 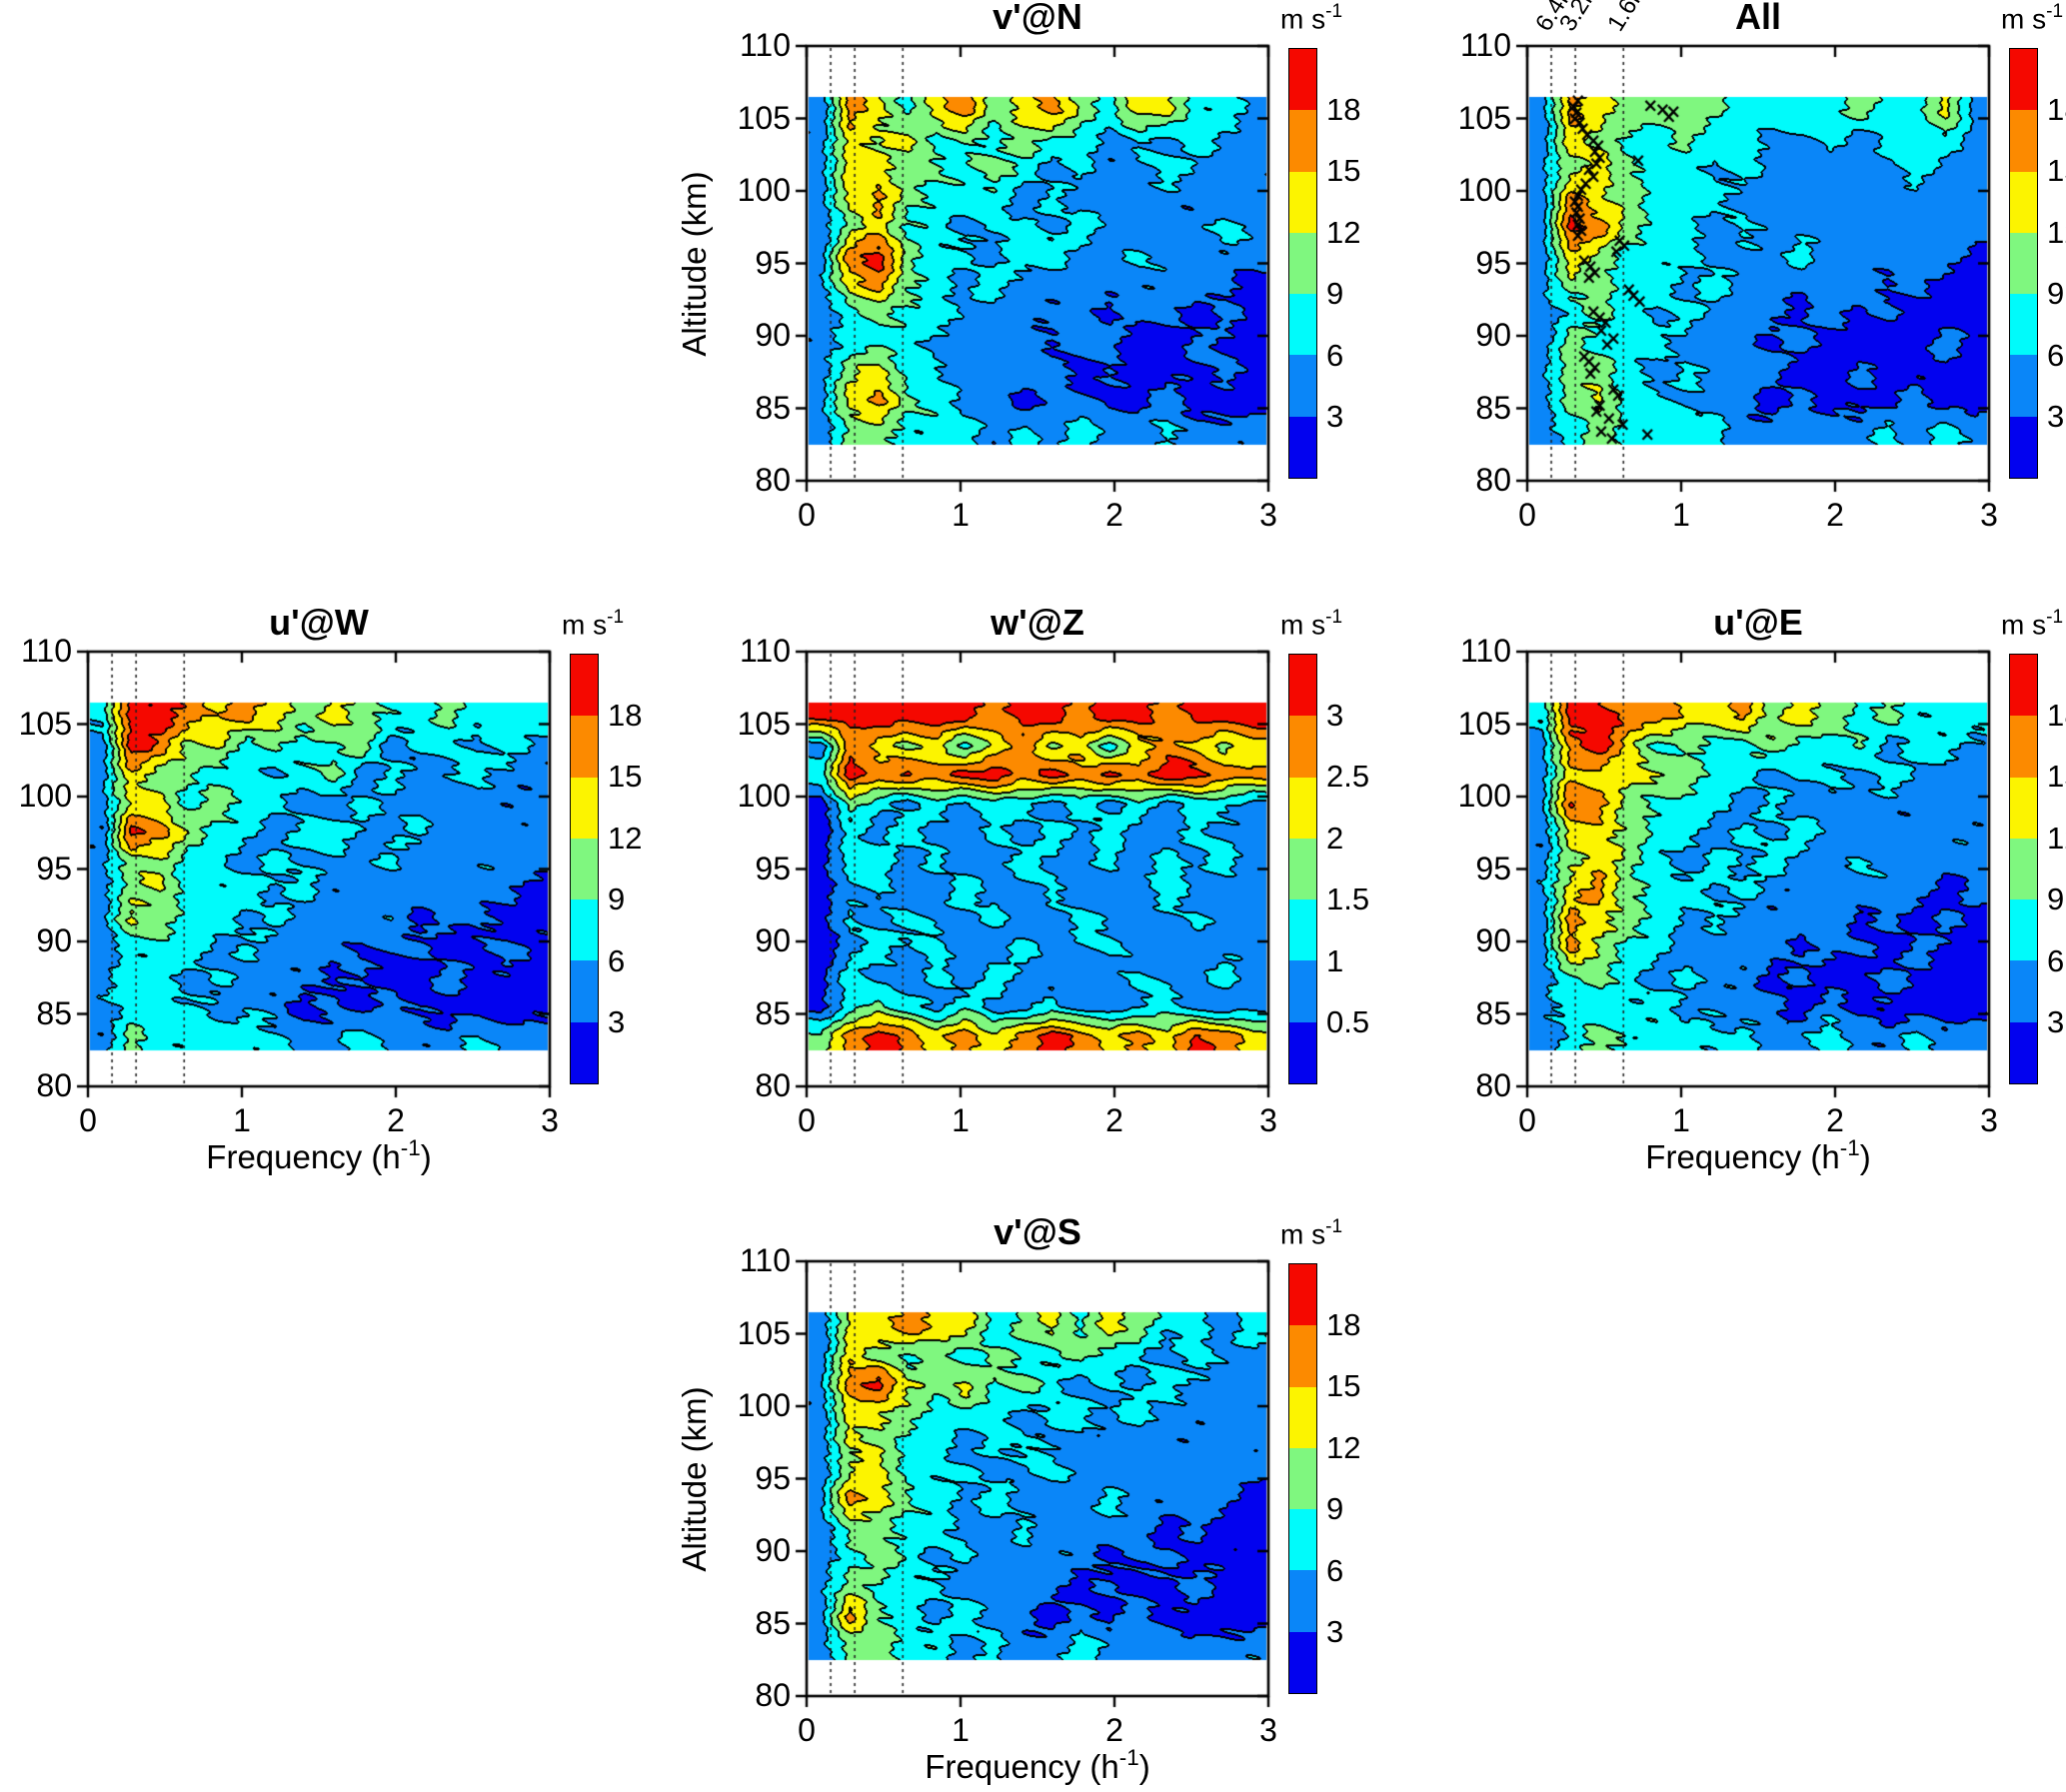 I want to click on panel-title: u'@W, so click(x=319, y=622).